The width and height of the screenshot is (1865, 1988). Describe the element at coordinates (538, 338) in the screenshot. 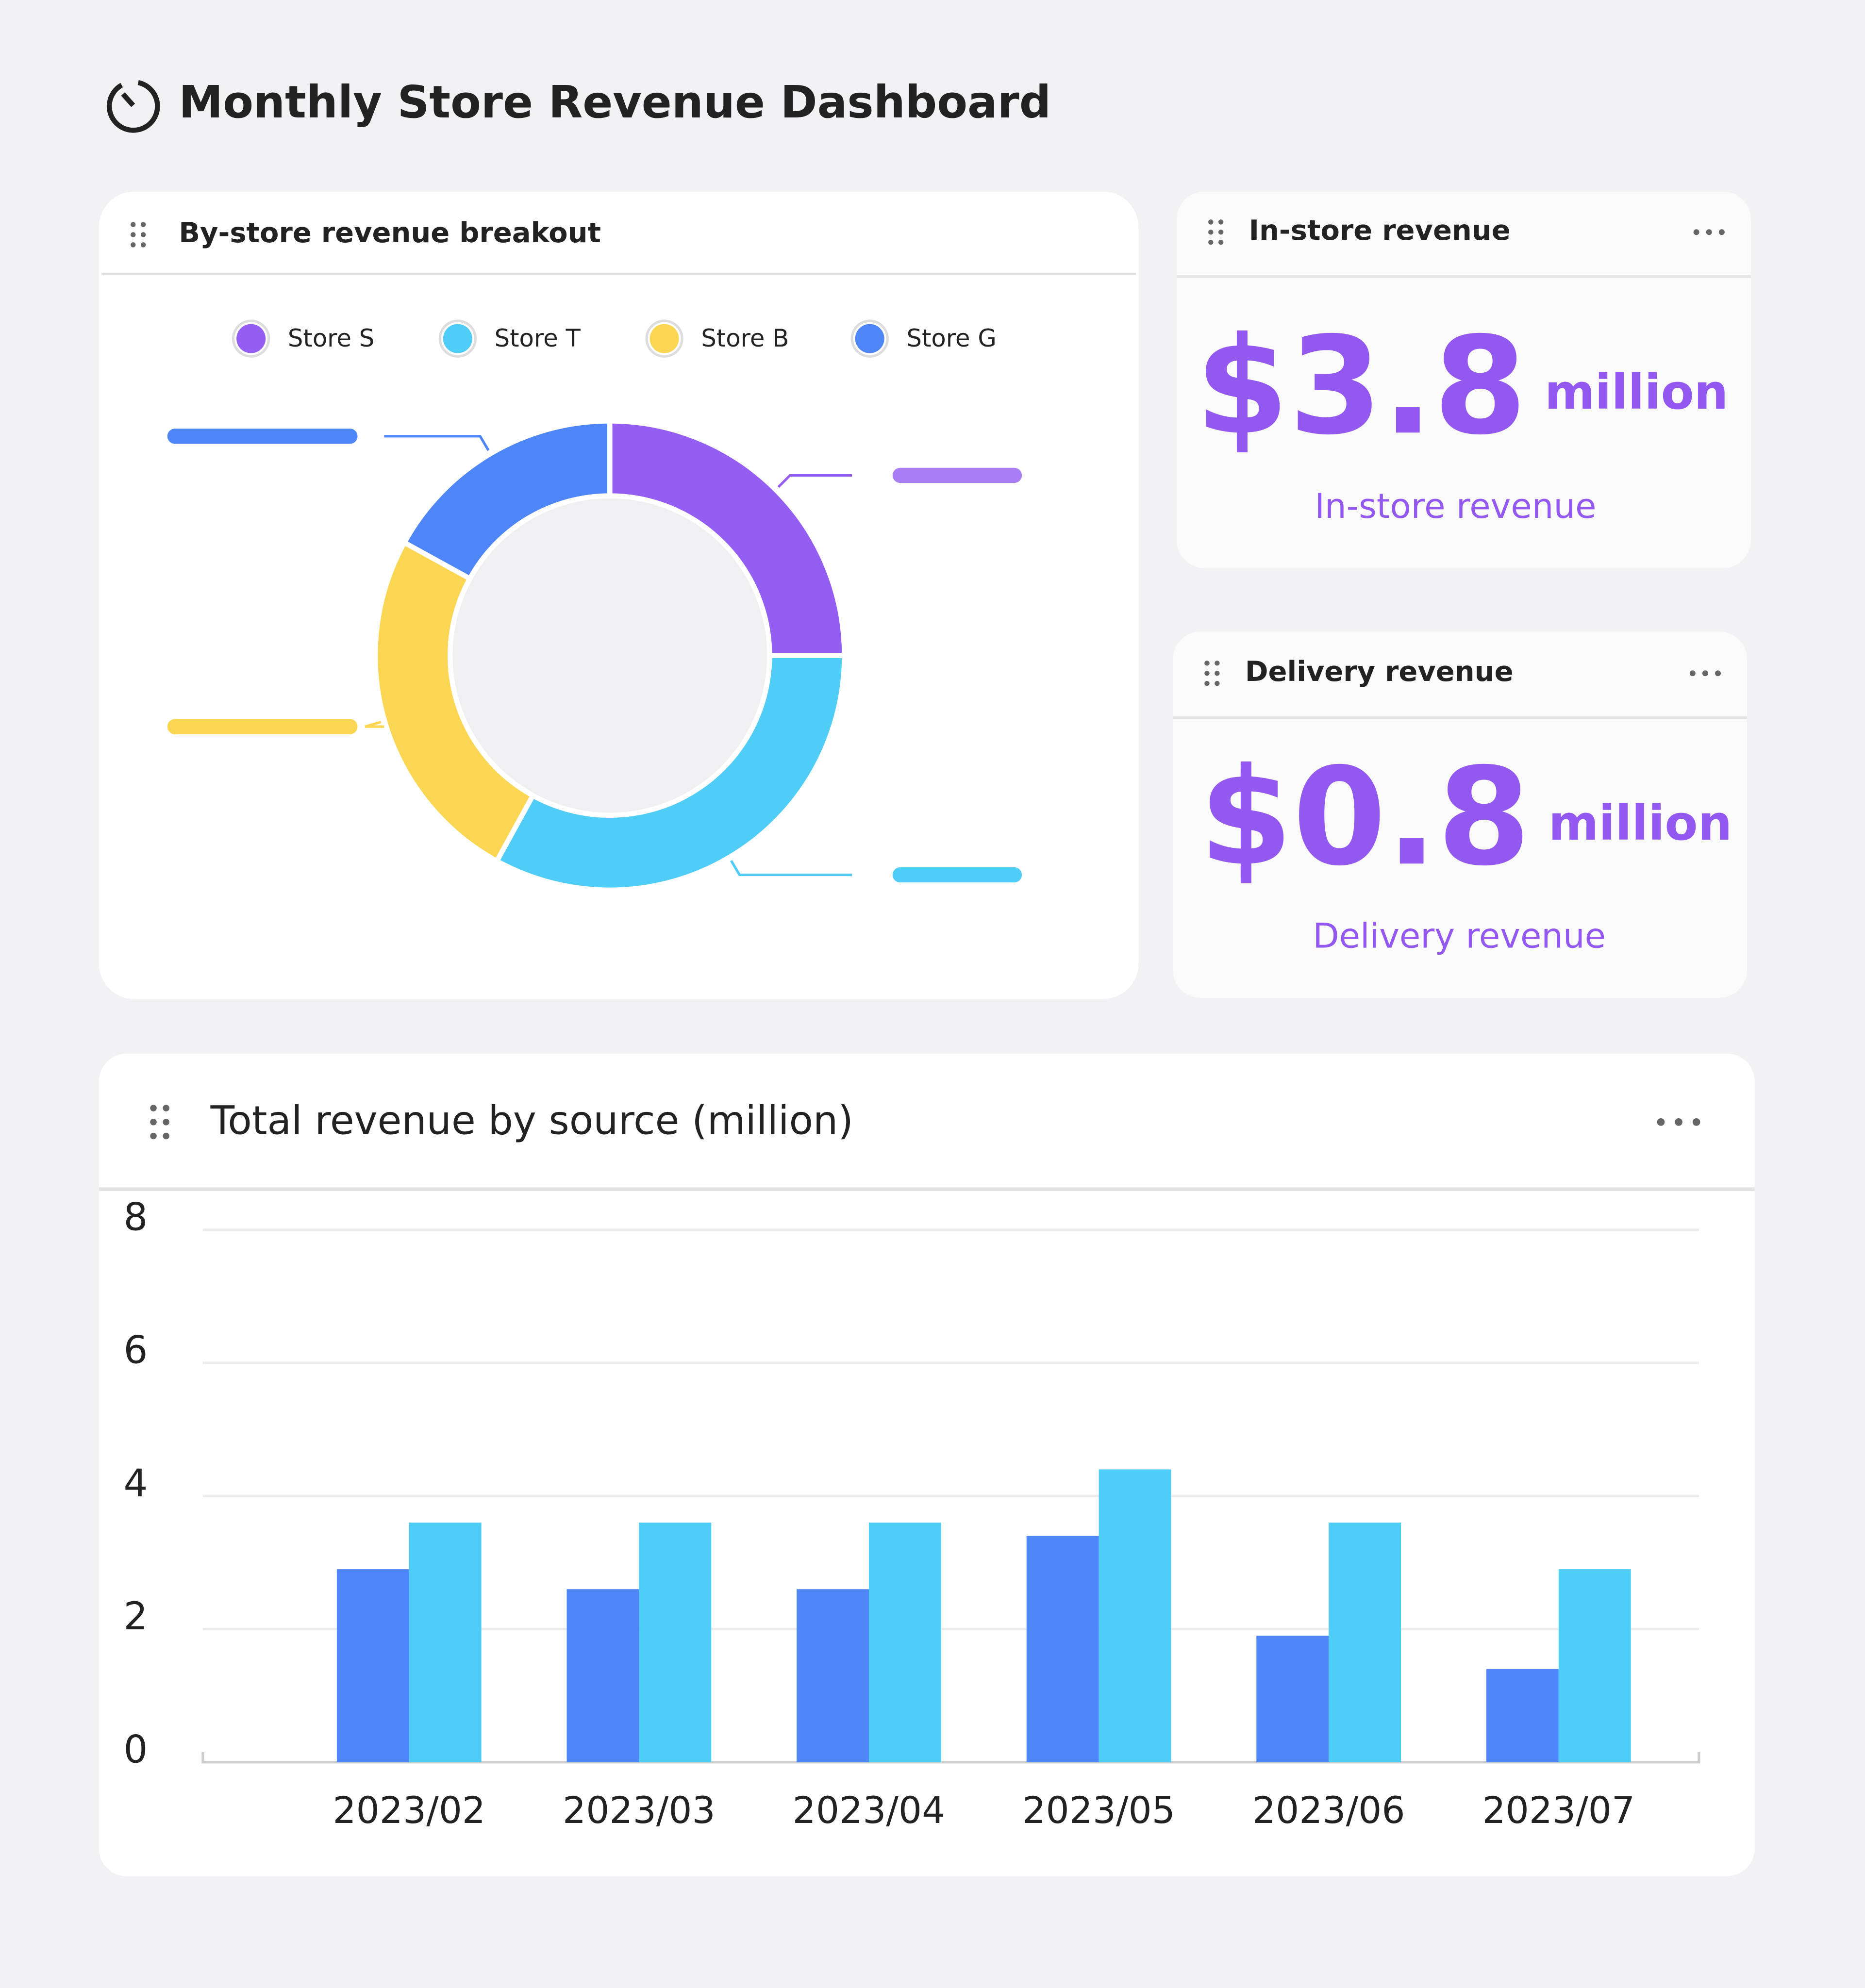

I see `legend-label: Store T` at that location.